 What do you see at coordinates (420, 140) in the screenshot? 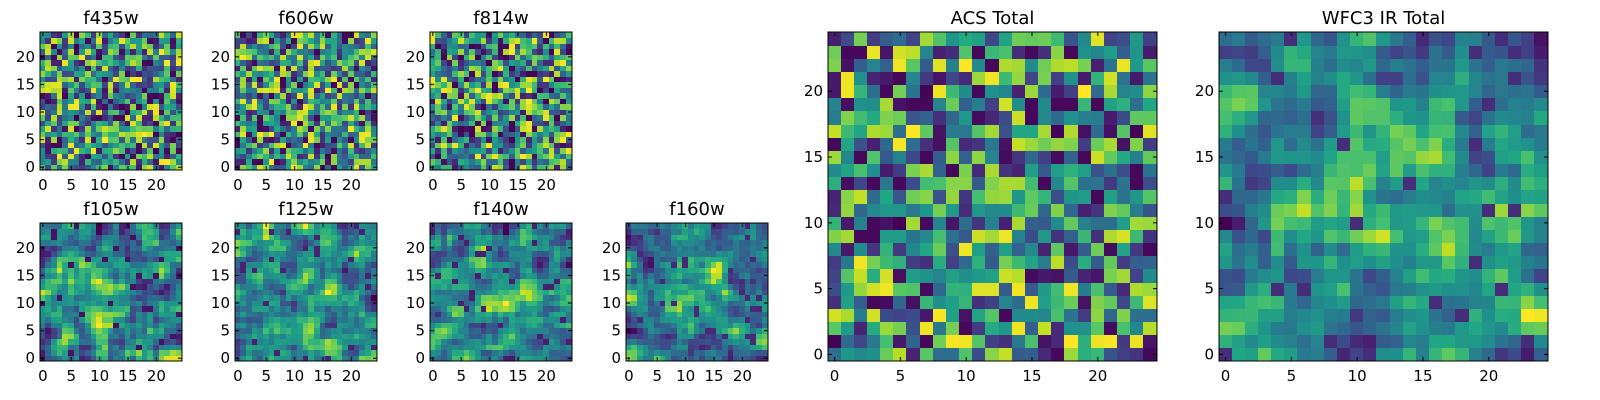
I see `y-tick-label: 5` at bounding box center [420, 140].